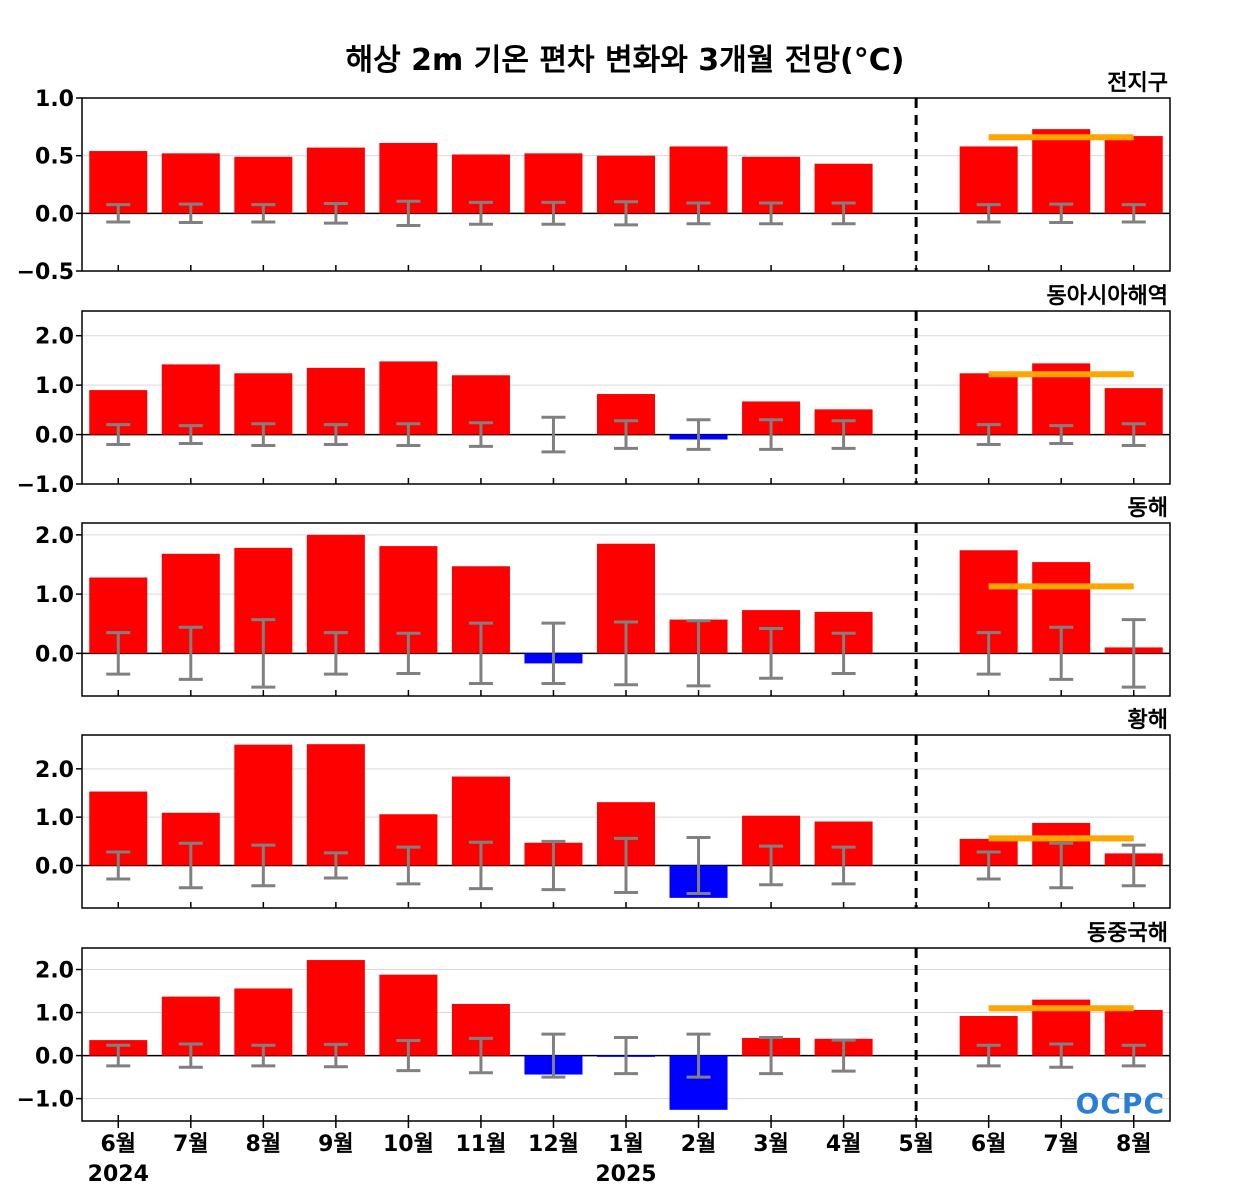 The width and height of the screenshot is (1250, 1200). What do you see at coordinates (771, 1144) in the screenshot?
I see `x-tick-label: 3월` at bounding box center [771, 1144].